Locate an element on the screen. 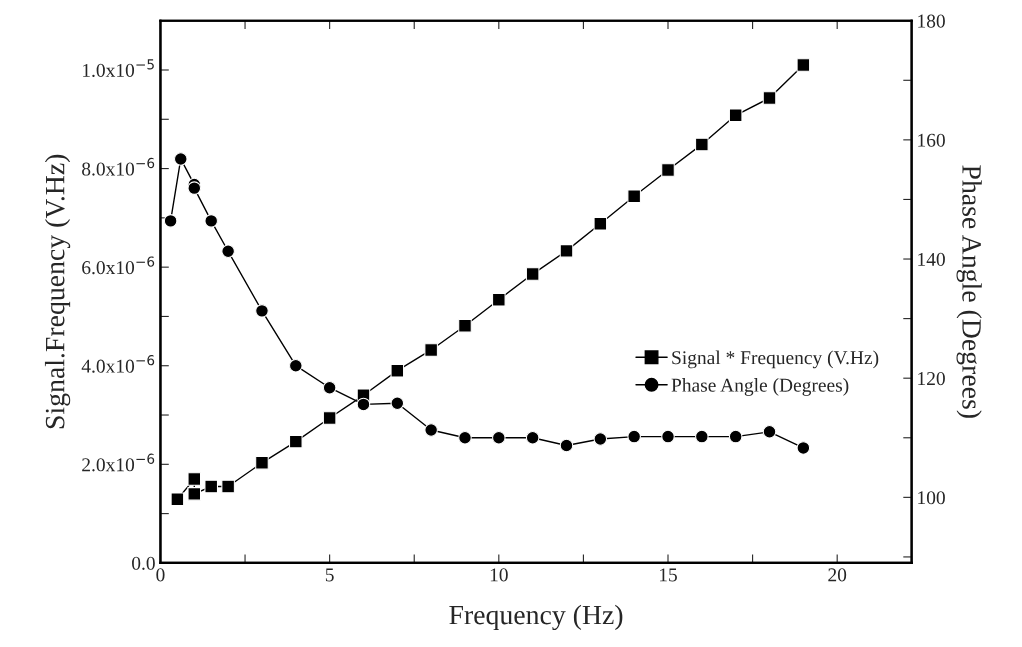  legend-label: Phase Angle (Degrees) is located at coordinates (760, 387).